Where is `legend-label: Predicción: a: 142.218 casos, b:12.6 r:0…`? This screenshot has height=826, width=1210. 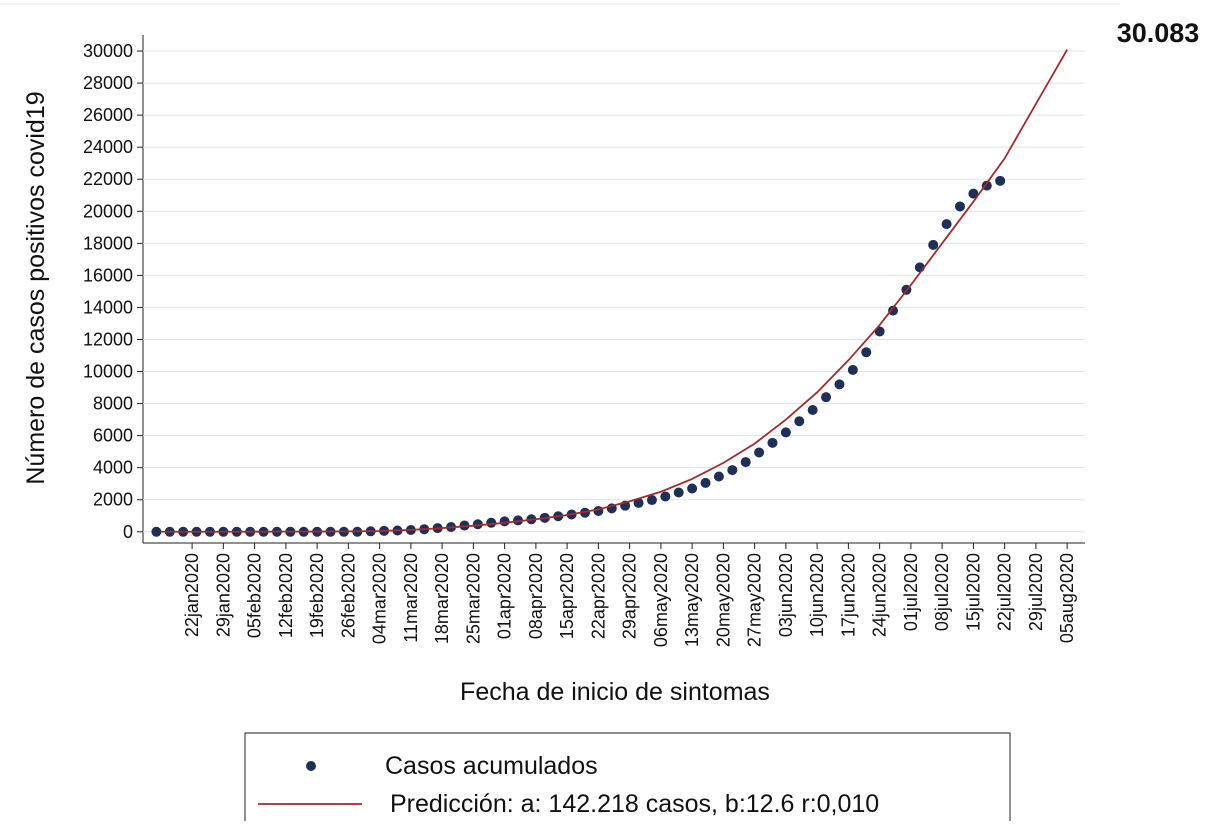 legend-label: Predicción: a: 142.218 casos, b:12.6 r:0… is located at coordinates (634, 804).